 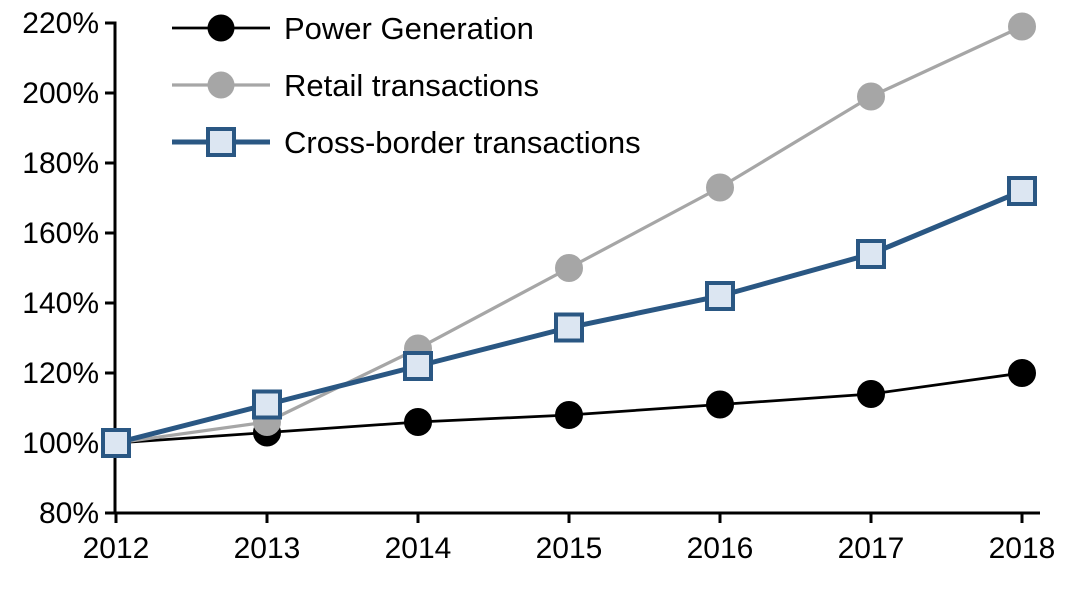 I want to click on y-axis-tick-label: 220%, so click(x=60, y=23).